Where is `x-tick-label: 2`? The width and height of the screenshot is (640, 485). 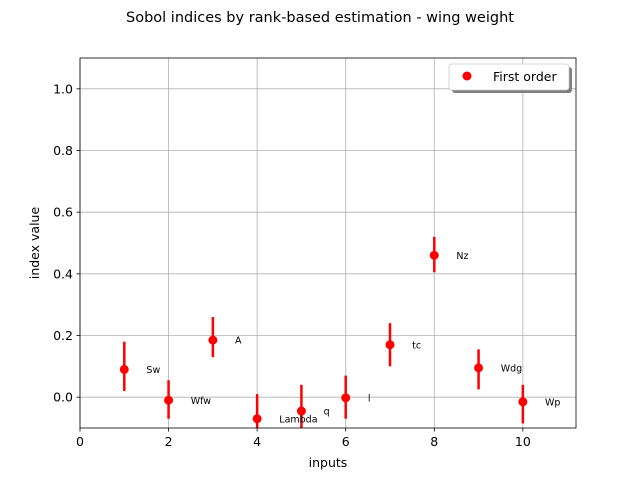 x-tick-label: 2 is located at coordinates (169, 441).